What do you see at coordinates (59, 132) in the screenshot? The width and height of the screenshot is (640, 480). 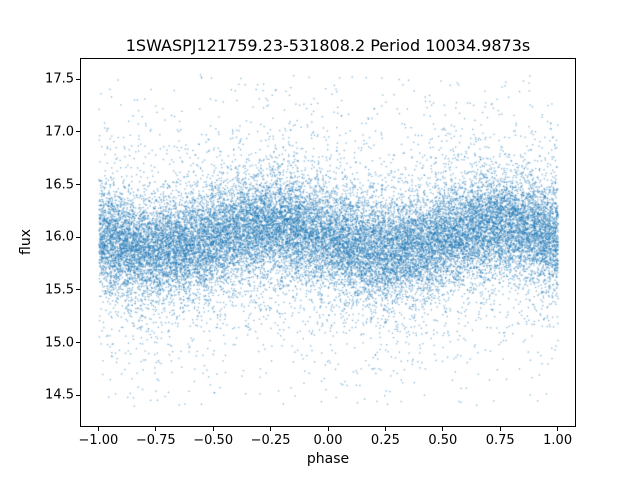 I see `y-tick-label: 17.0` at bounding box center [59, 132].